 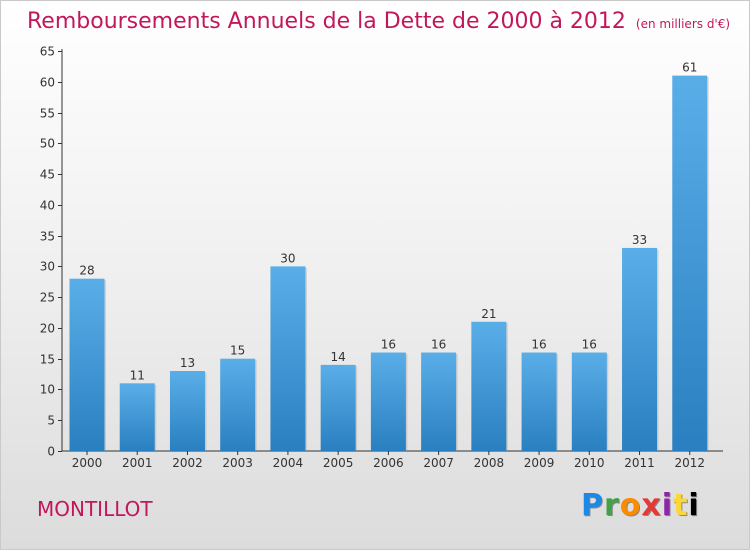 I want to click on x-tick-label: 2012, so click(x=689, y=463).